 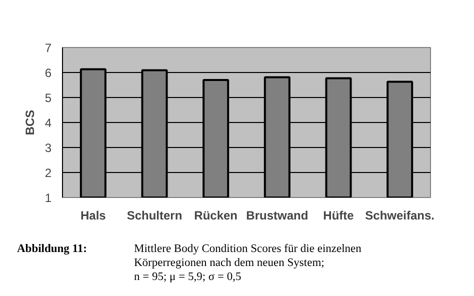 What do you see at coordinates (188, 277) in the screenshot?
I see `text: n = 95; μ = 5,9; σ = 0,5` at bounding box center [188, 277].